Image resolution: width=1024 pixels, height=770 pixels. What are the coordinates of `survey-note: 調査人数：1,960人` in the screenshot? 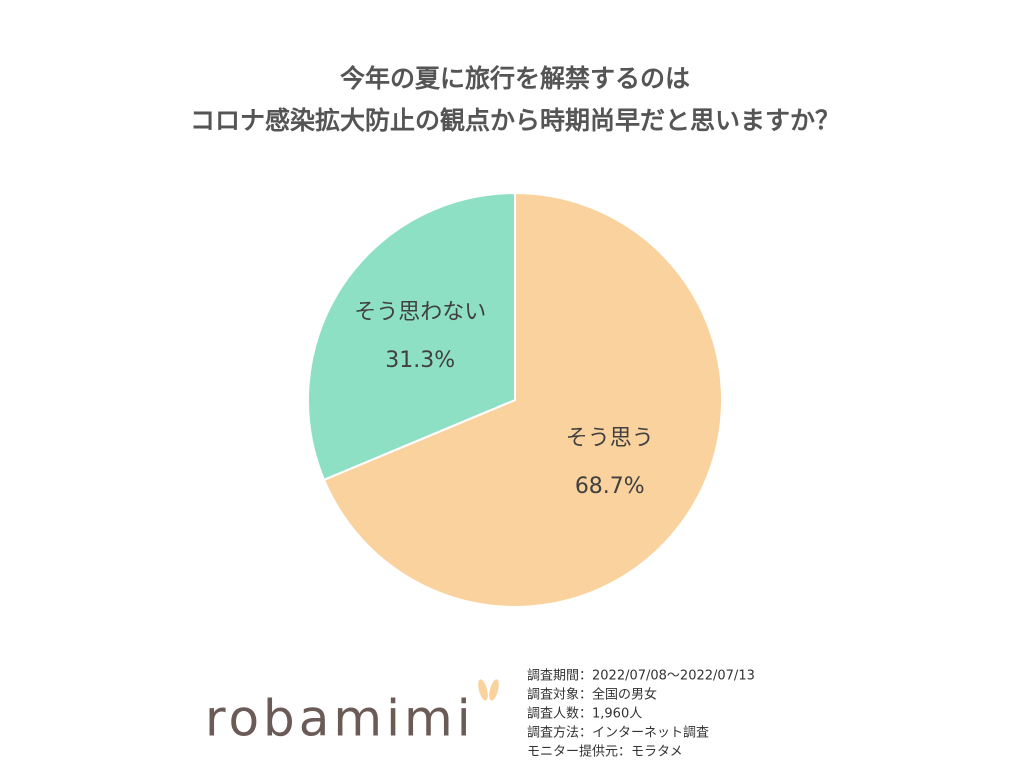 It's located at (584, 714).